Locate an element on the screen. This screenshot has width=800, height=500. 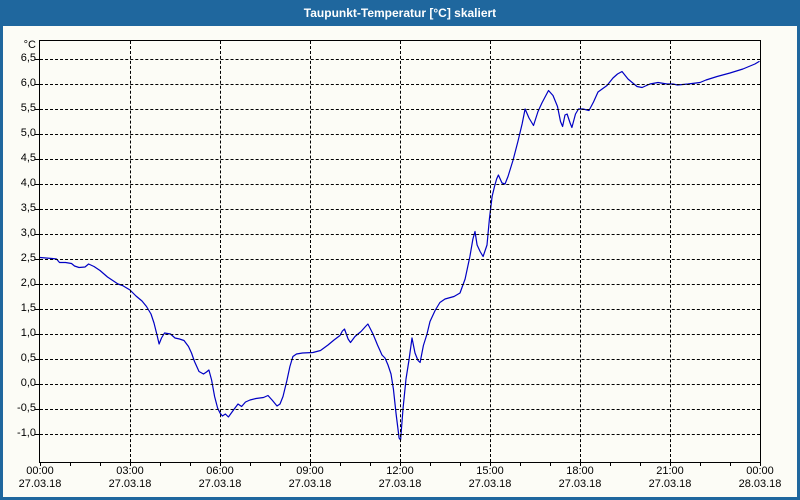
x-tick-time: 21:00 is located at coordinates (670, 471).